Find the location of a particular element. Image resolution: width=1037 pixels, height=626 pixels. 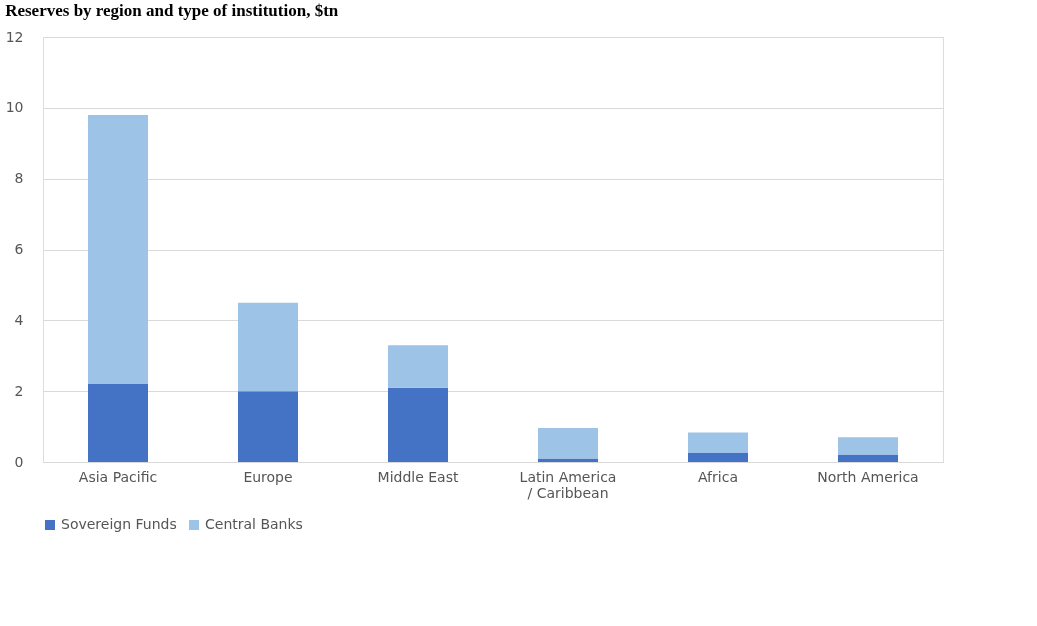

chart-title: Reserves by region and type of institution, $tn is located at coordinates (172, 10).